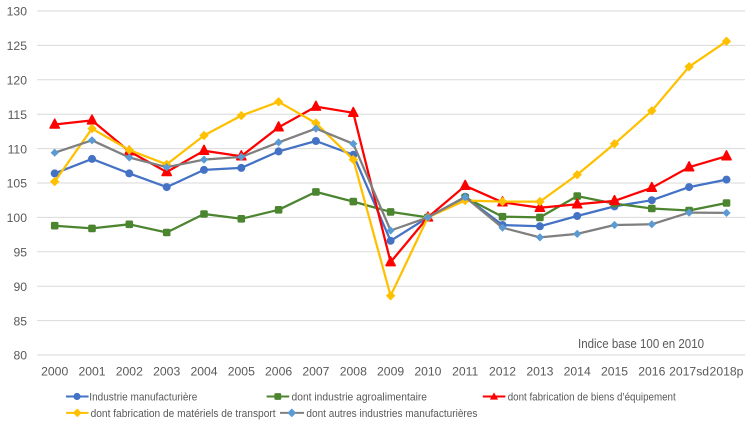 The height and width of the screenshot is (424, 754). What do you see at coordinates (17, 46) in the screenshot?
I see `svg-text: 125` at bounding box center [17, 46].